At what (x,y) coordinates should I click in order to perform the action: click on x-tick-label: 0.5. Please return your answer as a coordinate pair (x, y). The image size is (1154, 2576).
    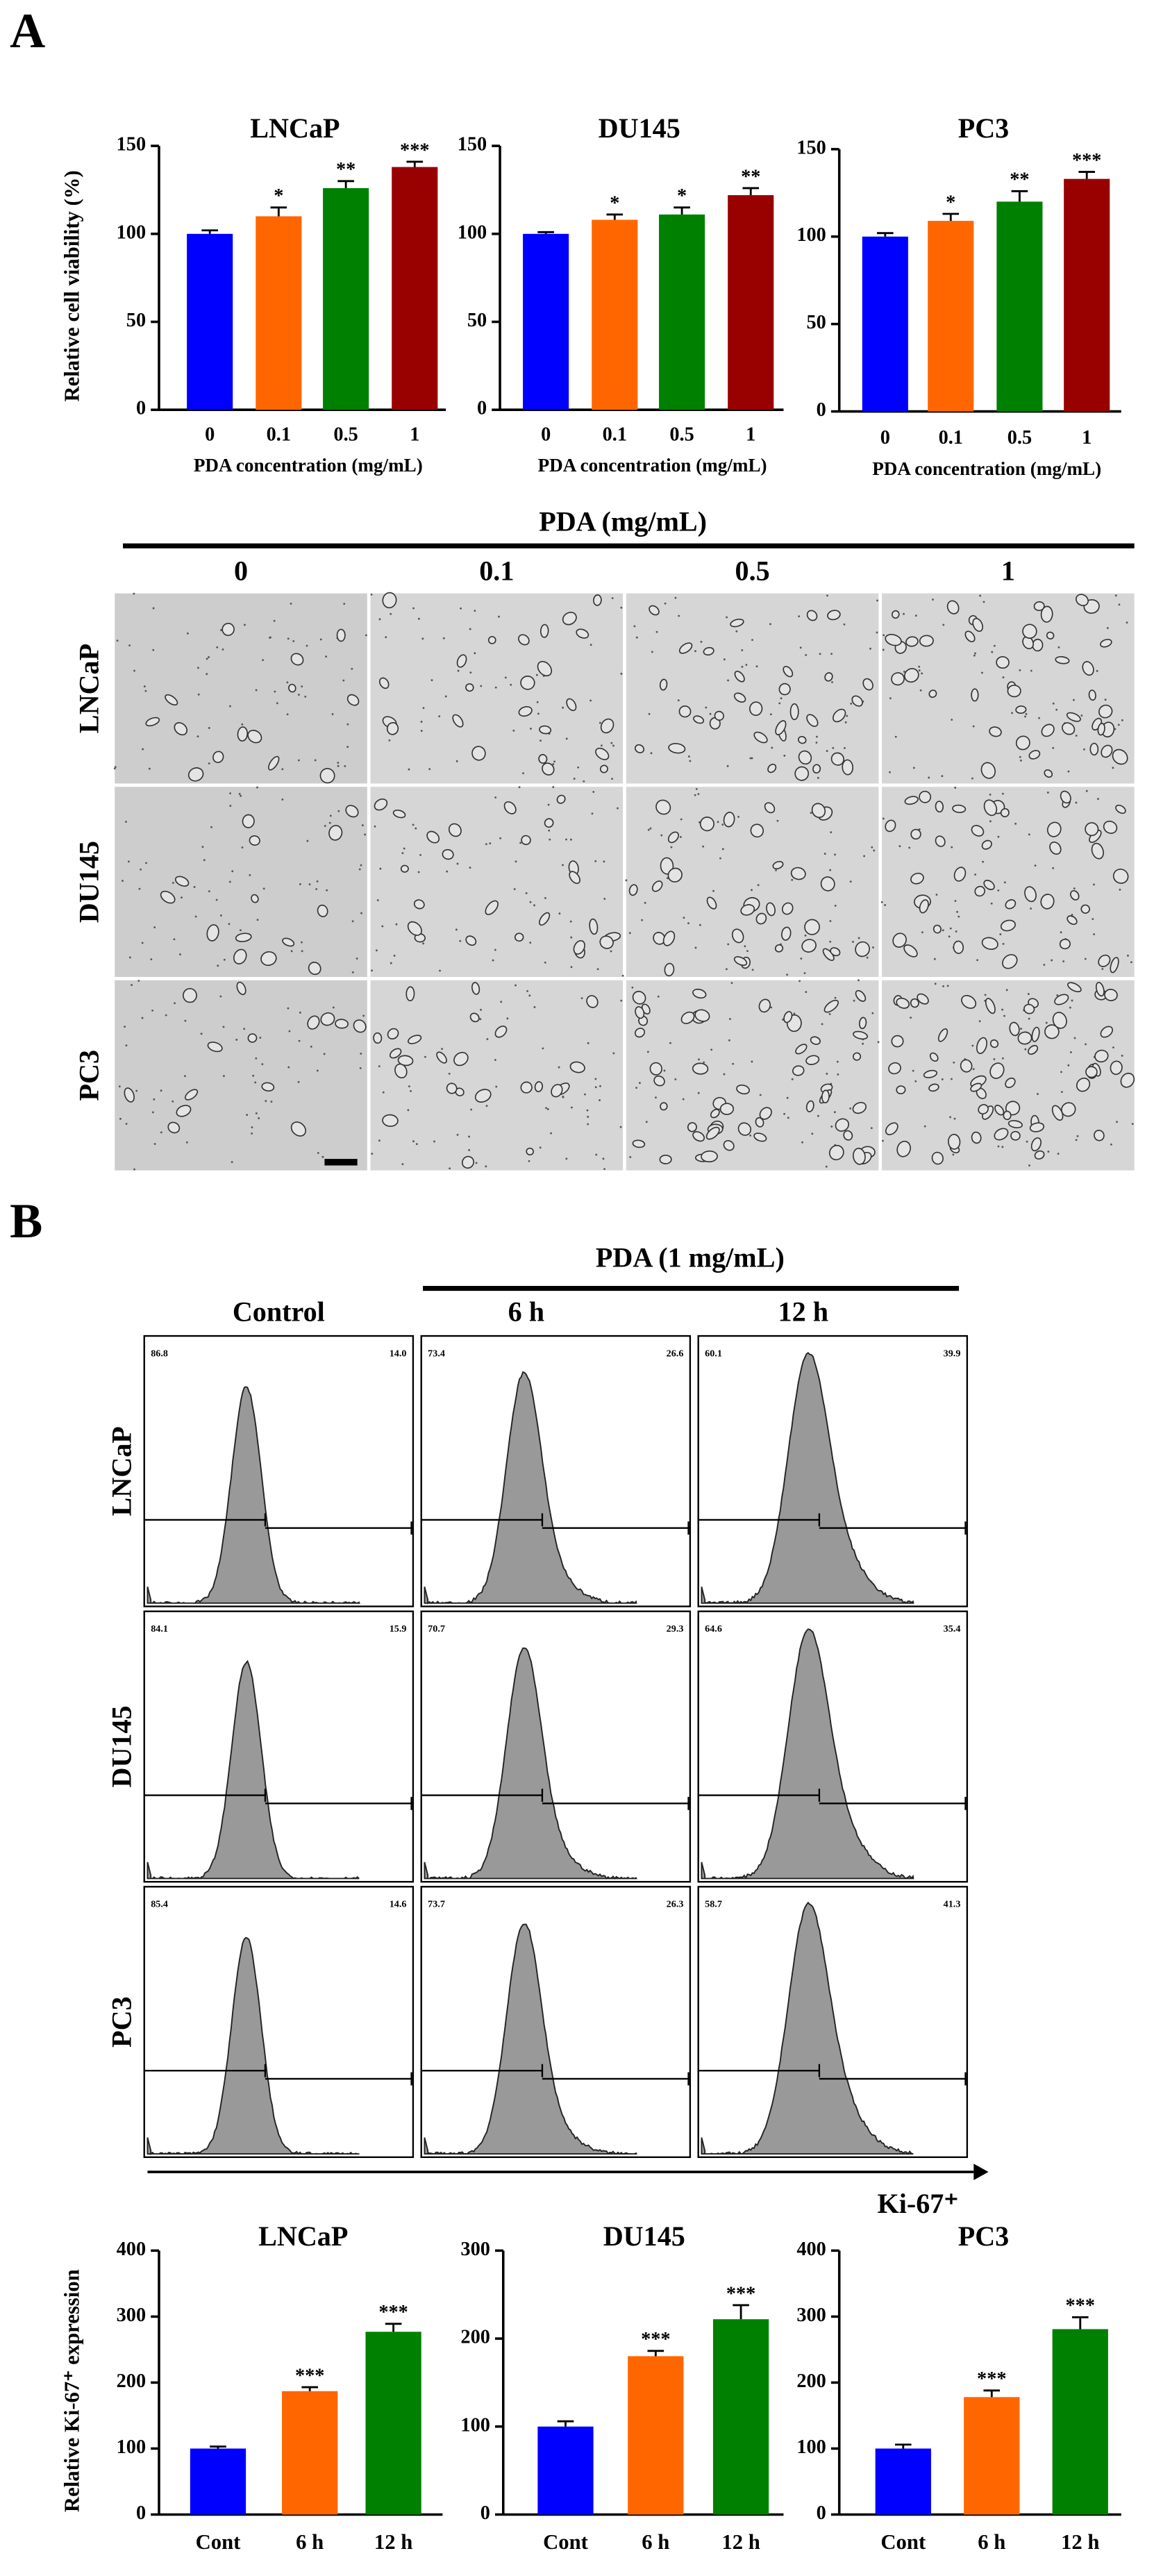
    Looking at the image, I should click on (1019, 438).